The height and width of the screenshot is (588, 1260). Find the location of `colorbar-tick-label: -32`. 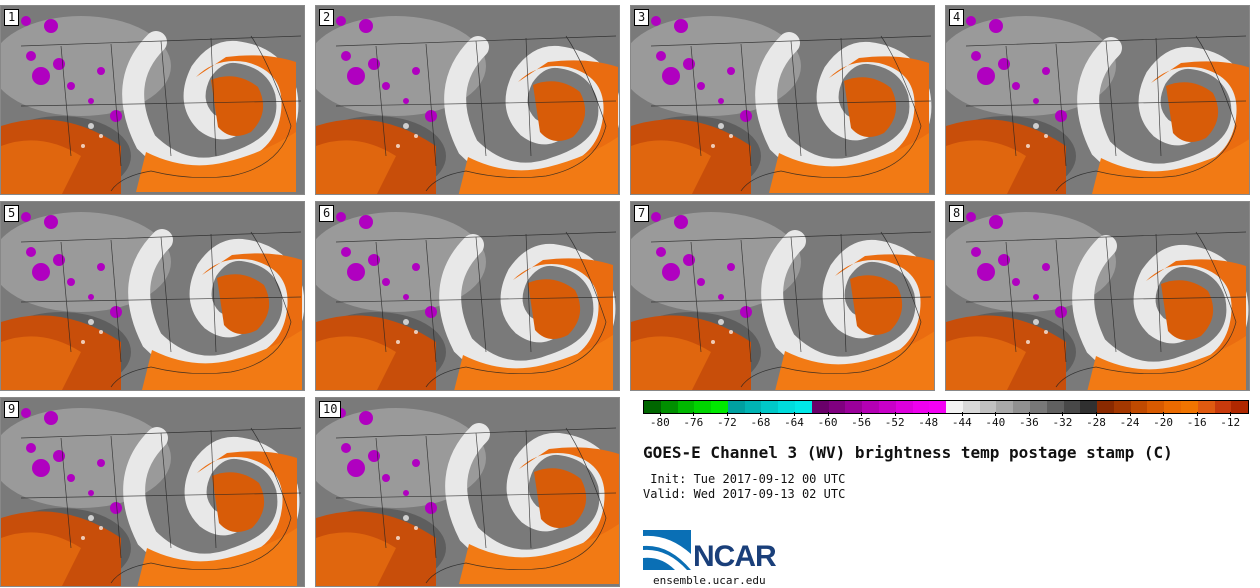

colorbar-tick-label: -32 is located at coordinates (1062, 422).